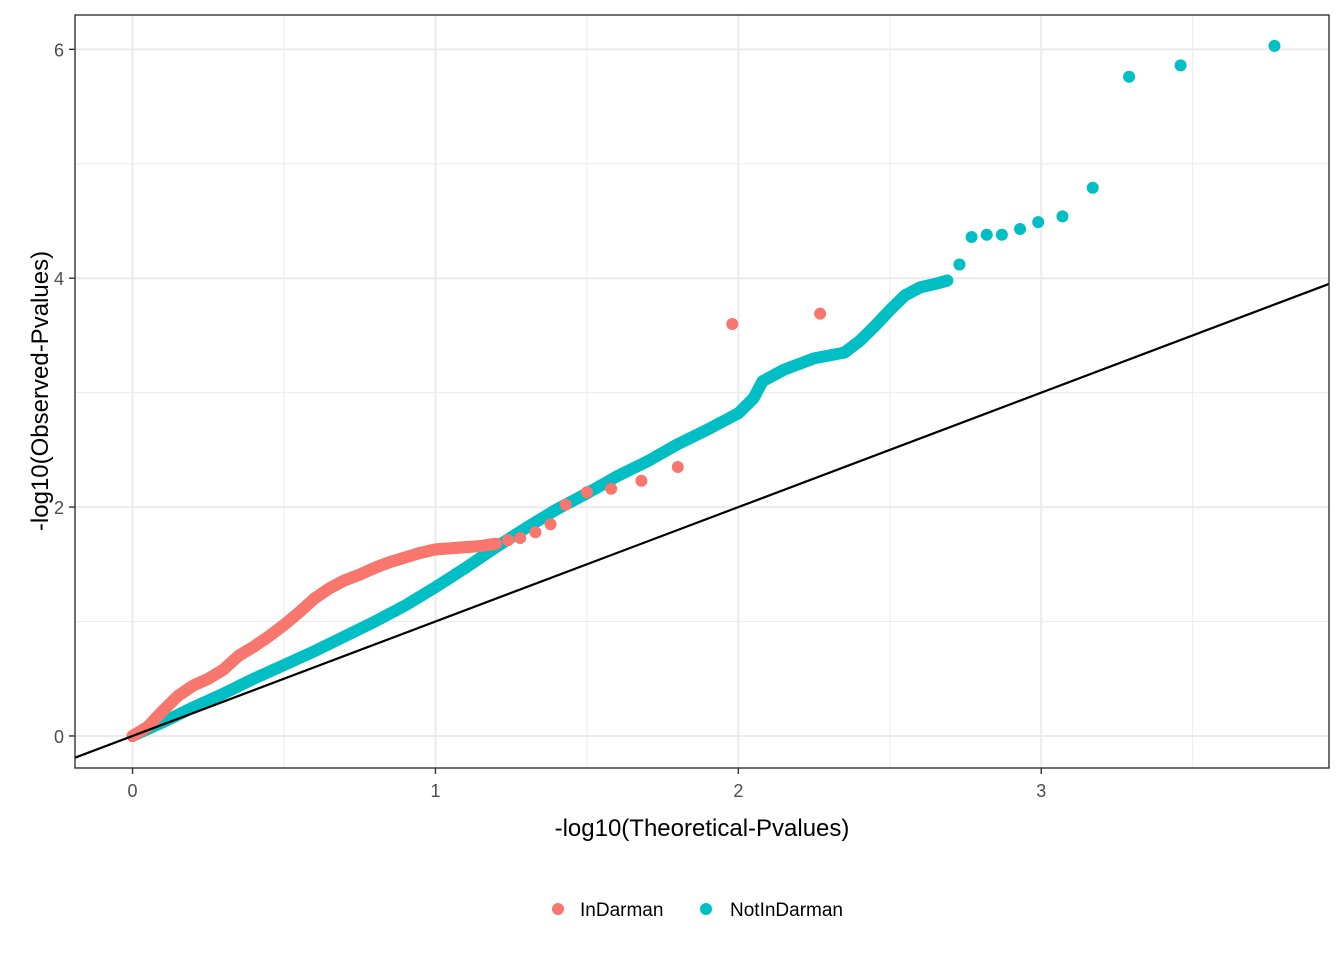 The height and width of the screenshot is (960, 1344). I want to click on x-tick-label: 3, so click(1041, 791).